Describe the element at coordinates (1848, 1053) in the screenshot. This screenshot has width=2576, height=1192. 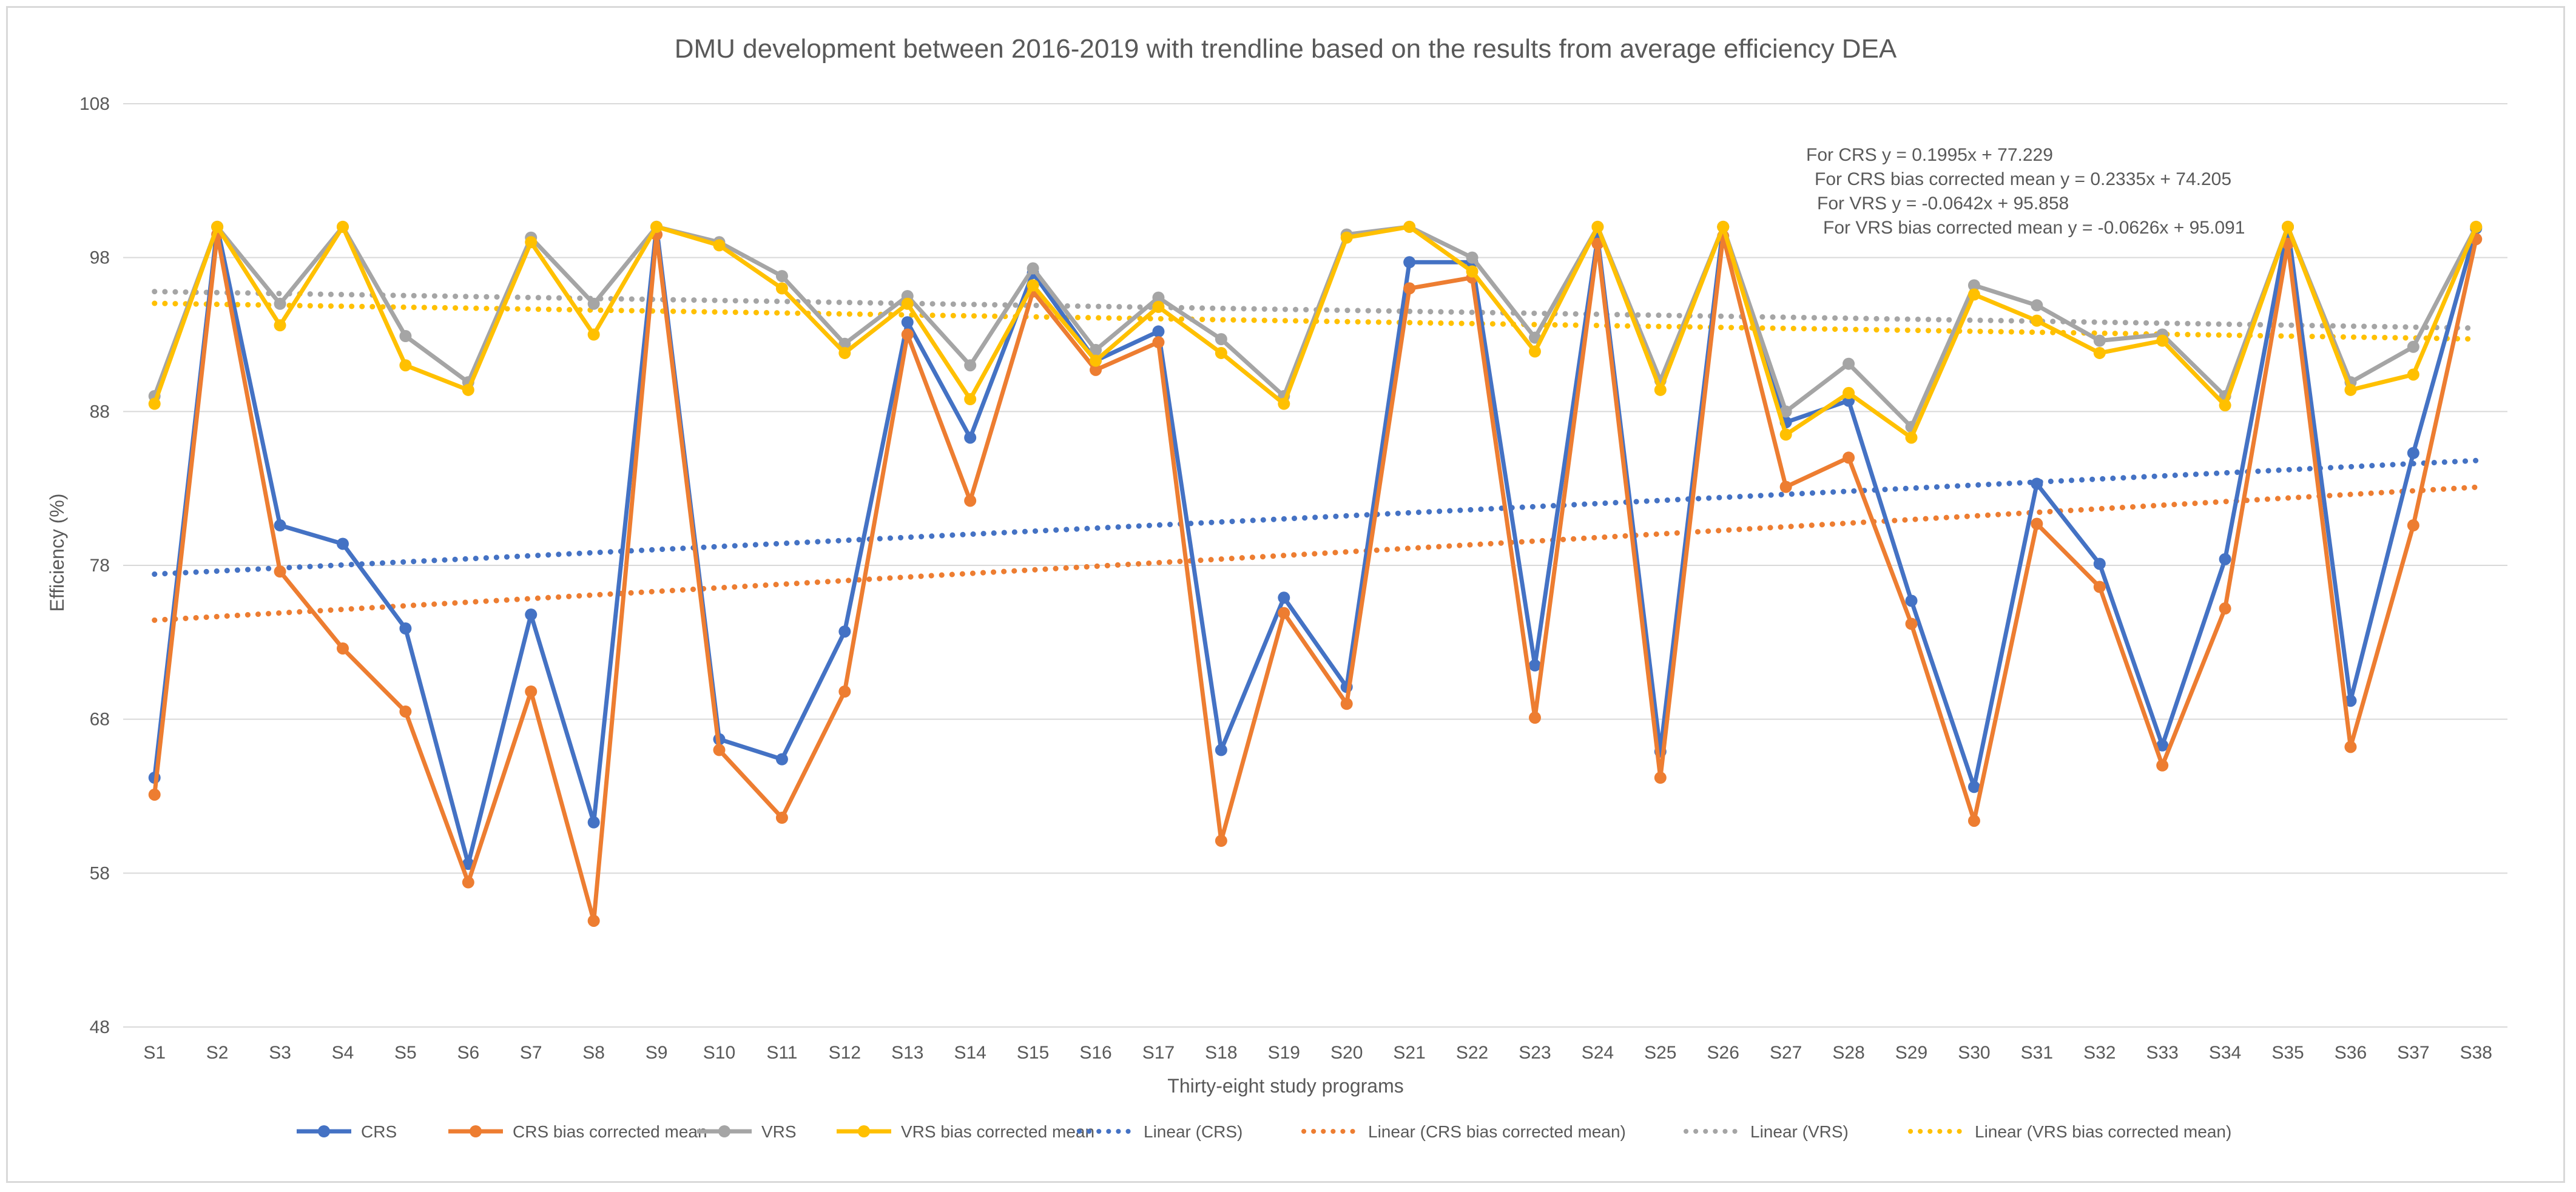
I see `x-tick-label: S28` at that location.